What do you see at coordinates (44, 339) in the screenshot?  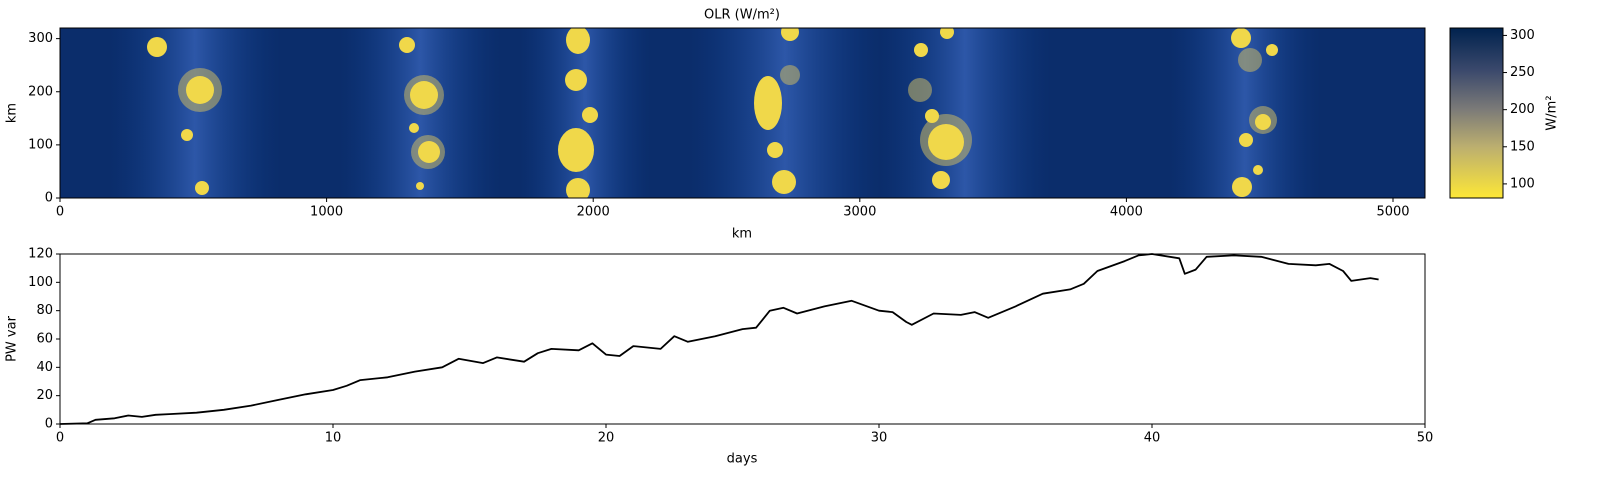 I see `y-tick-label: 60` at bounding box center [44, 339].